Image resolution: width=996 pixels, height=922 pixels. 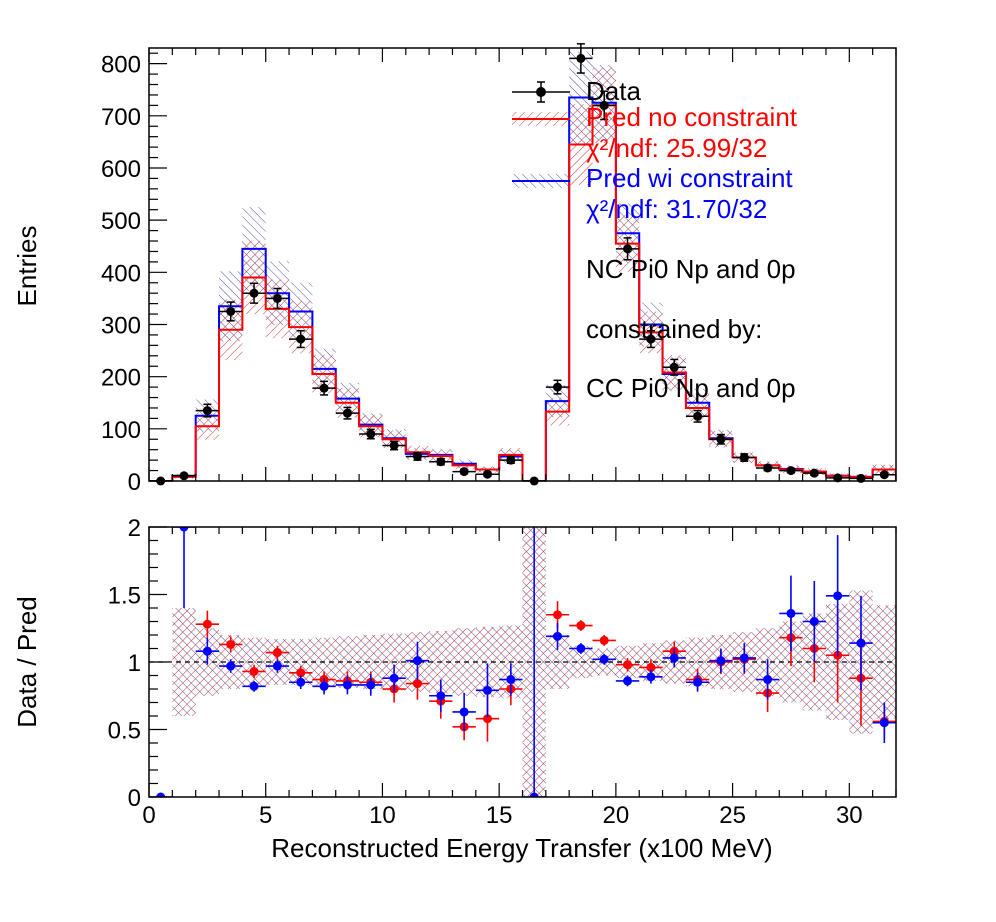 What do you see at coordinates (121, 378) in the screenshot?
I see `y-tick-label: 200` at bounding box center [121, 378].